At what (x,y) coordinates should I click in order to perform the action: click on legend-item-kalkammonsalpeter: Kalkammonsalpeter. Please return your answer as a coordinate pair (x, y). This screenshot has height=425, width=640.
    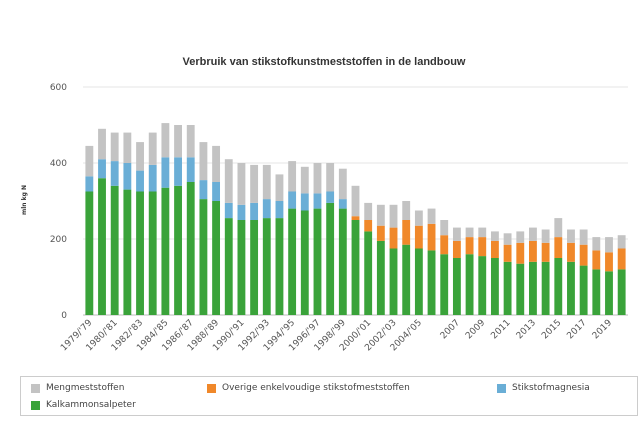
    Looking at the image, I should click on (83, 405).